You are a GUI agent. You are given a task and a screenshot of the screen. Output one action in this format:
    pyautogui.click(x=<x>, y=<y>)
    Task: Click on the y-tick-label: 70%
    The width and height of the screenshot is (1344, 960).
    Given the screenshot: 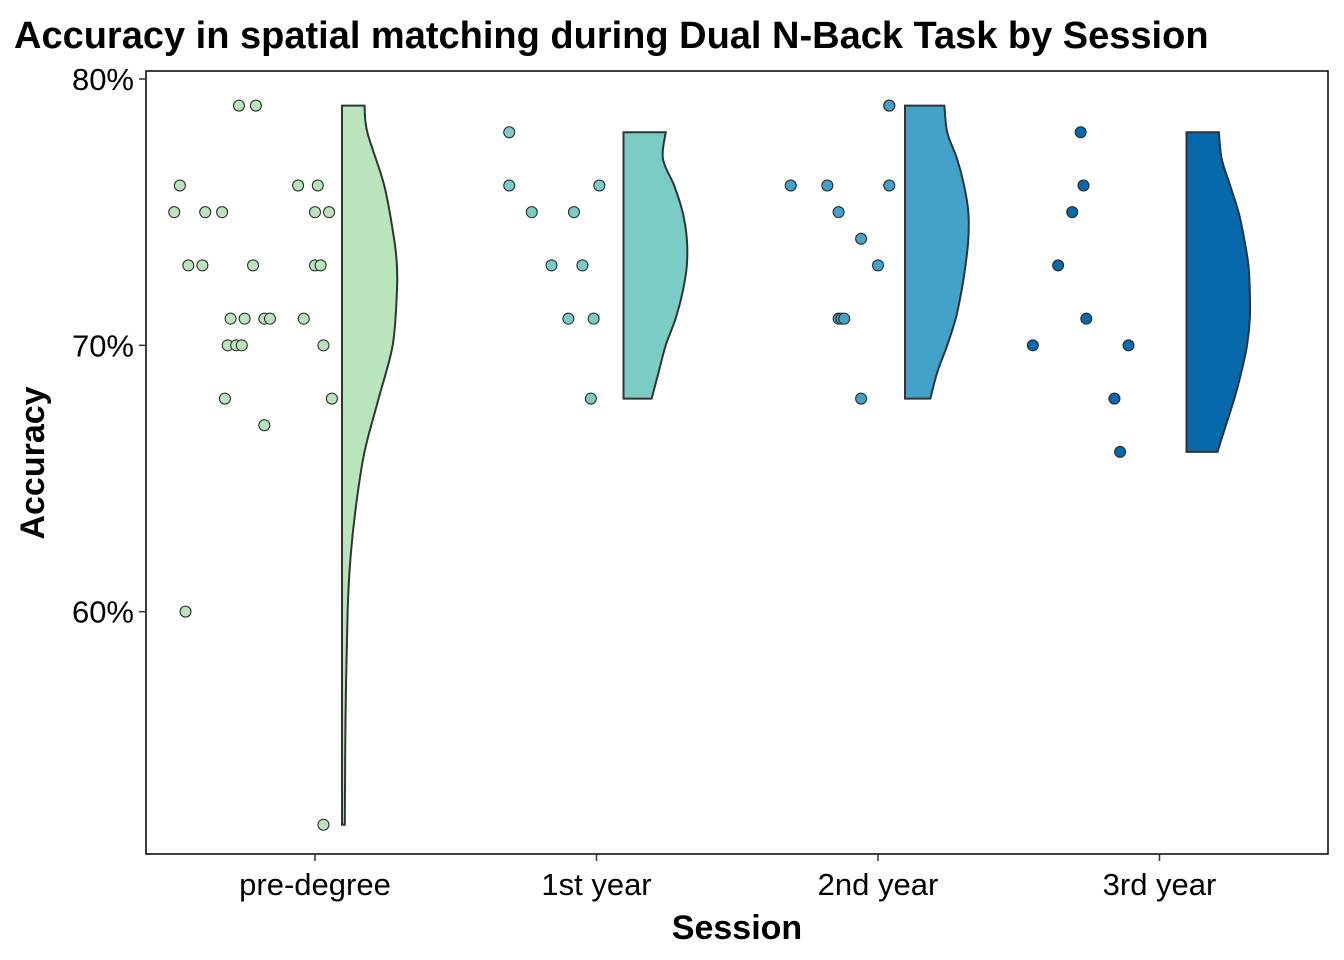 What is the action you would take?
    pyautogui.click(x=103, y=345)
    